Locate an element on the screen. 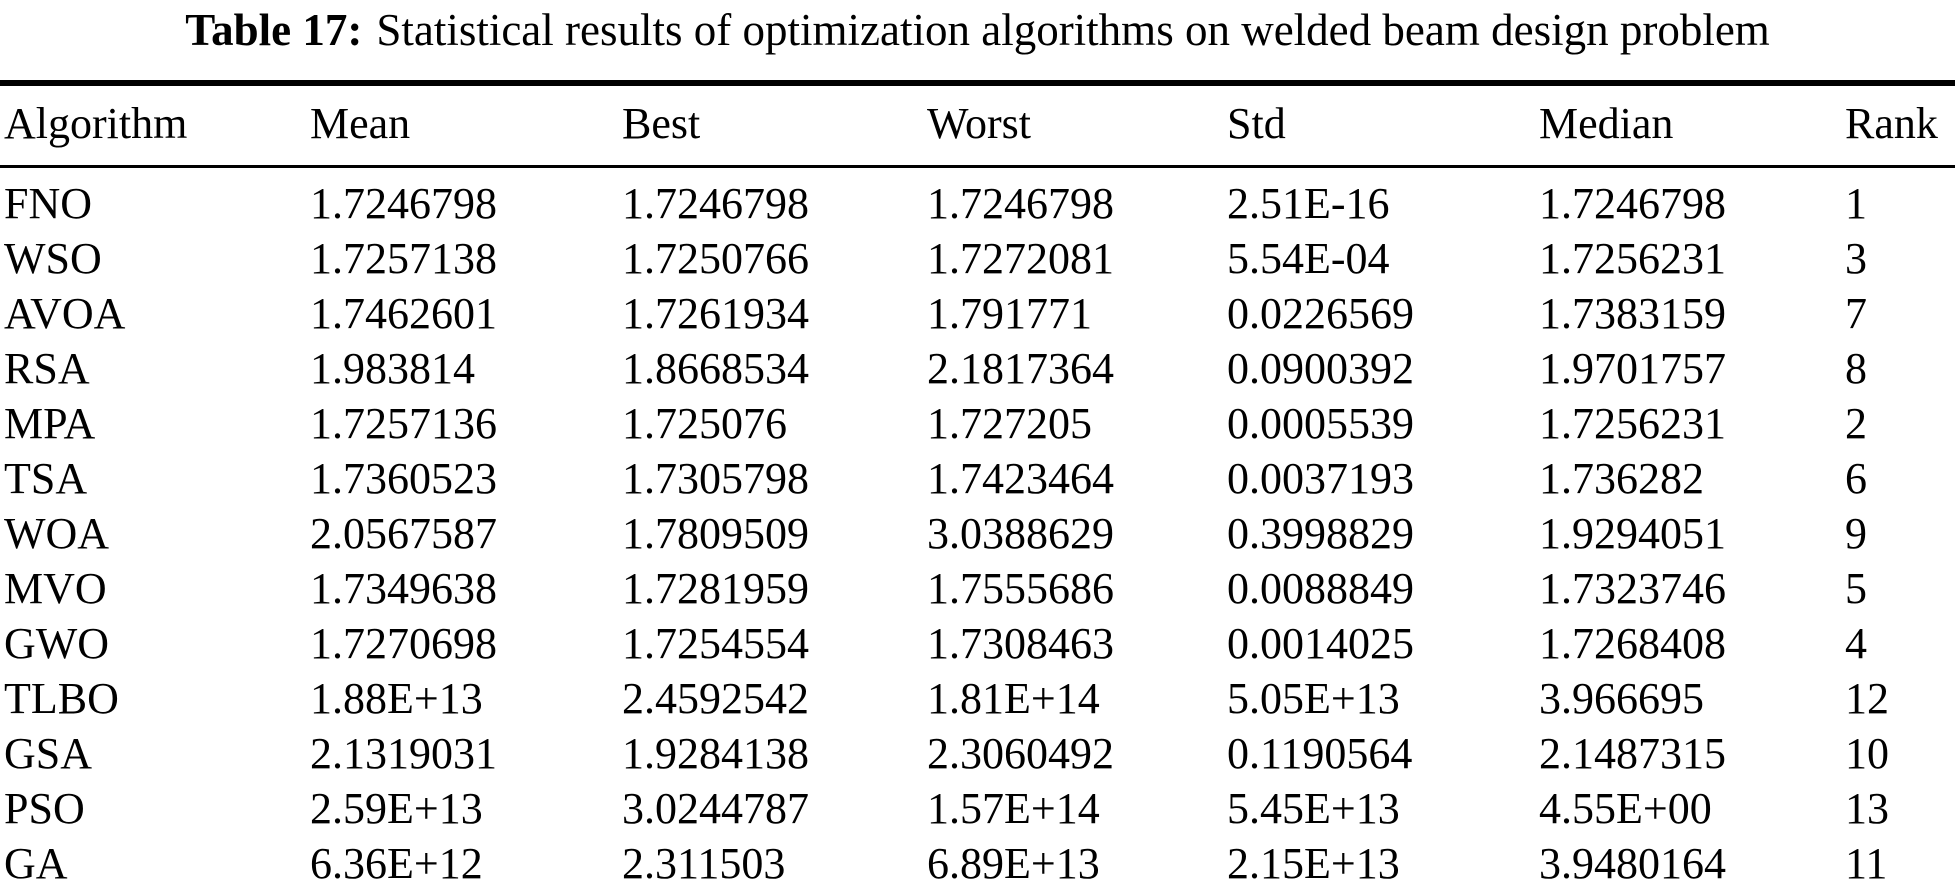 Image resolution: width=1955 pixels, height=887 pixels. cell-rank: 5 is located at coordinates (1856, 588).